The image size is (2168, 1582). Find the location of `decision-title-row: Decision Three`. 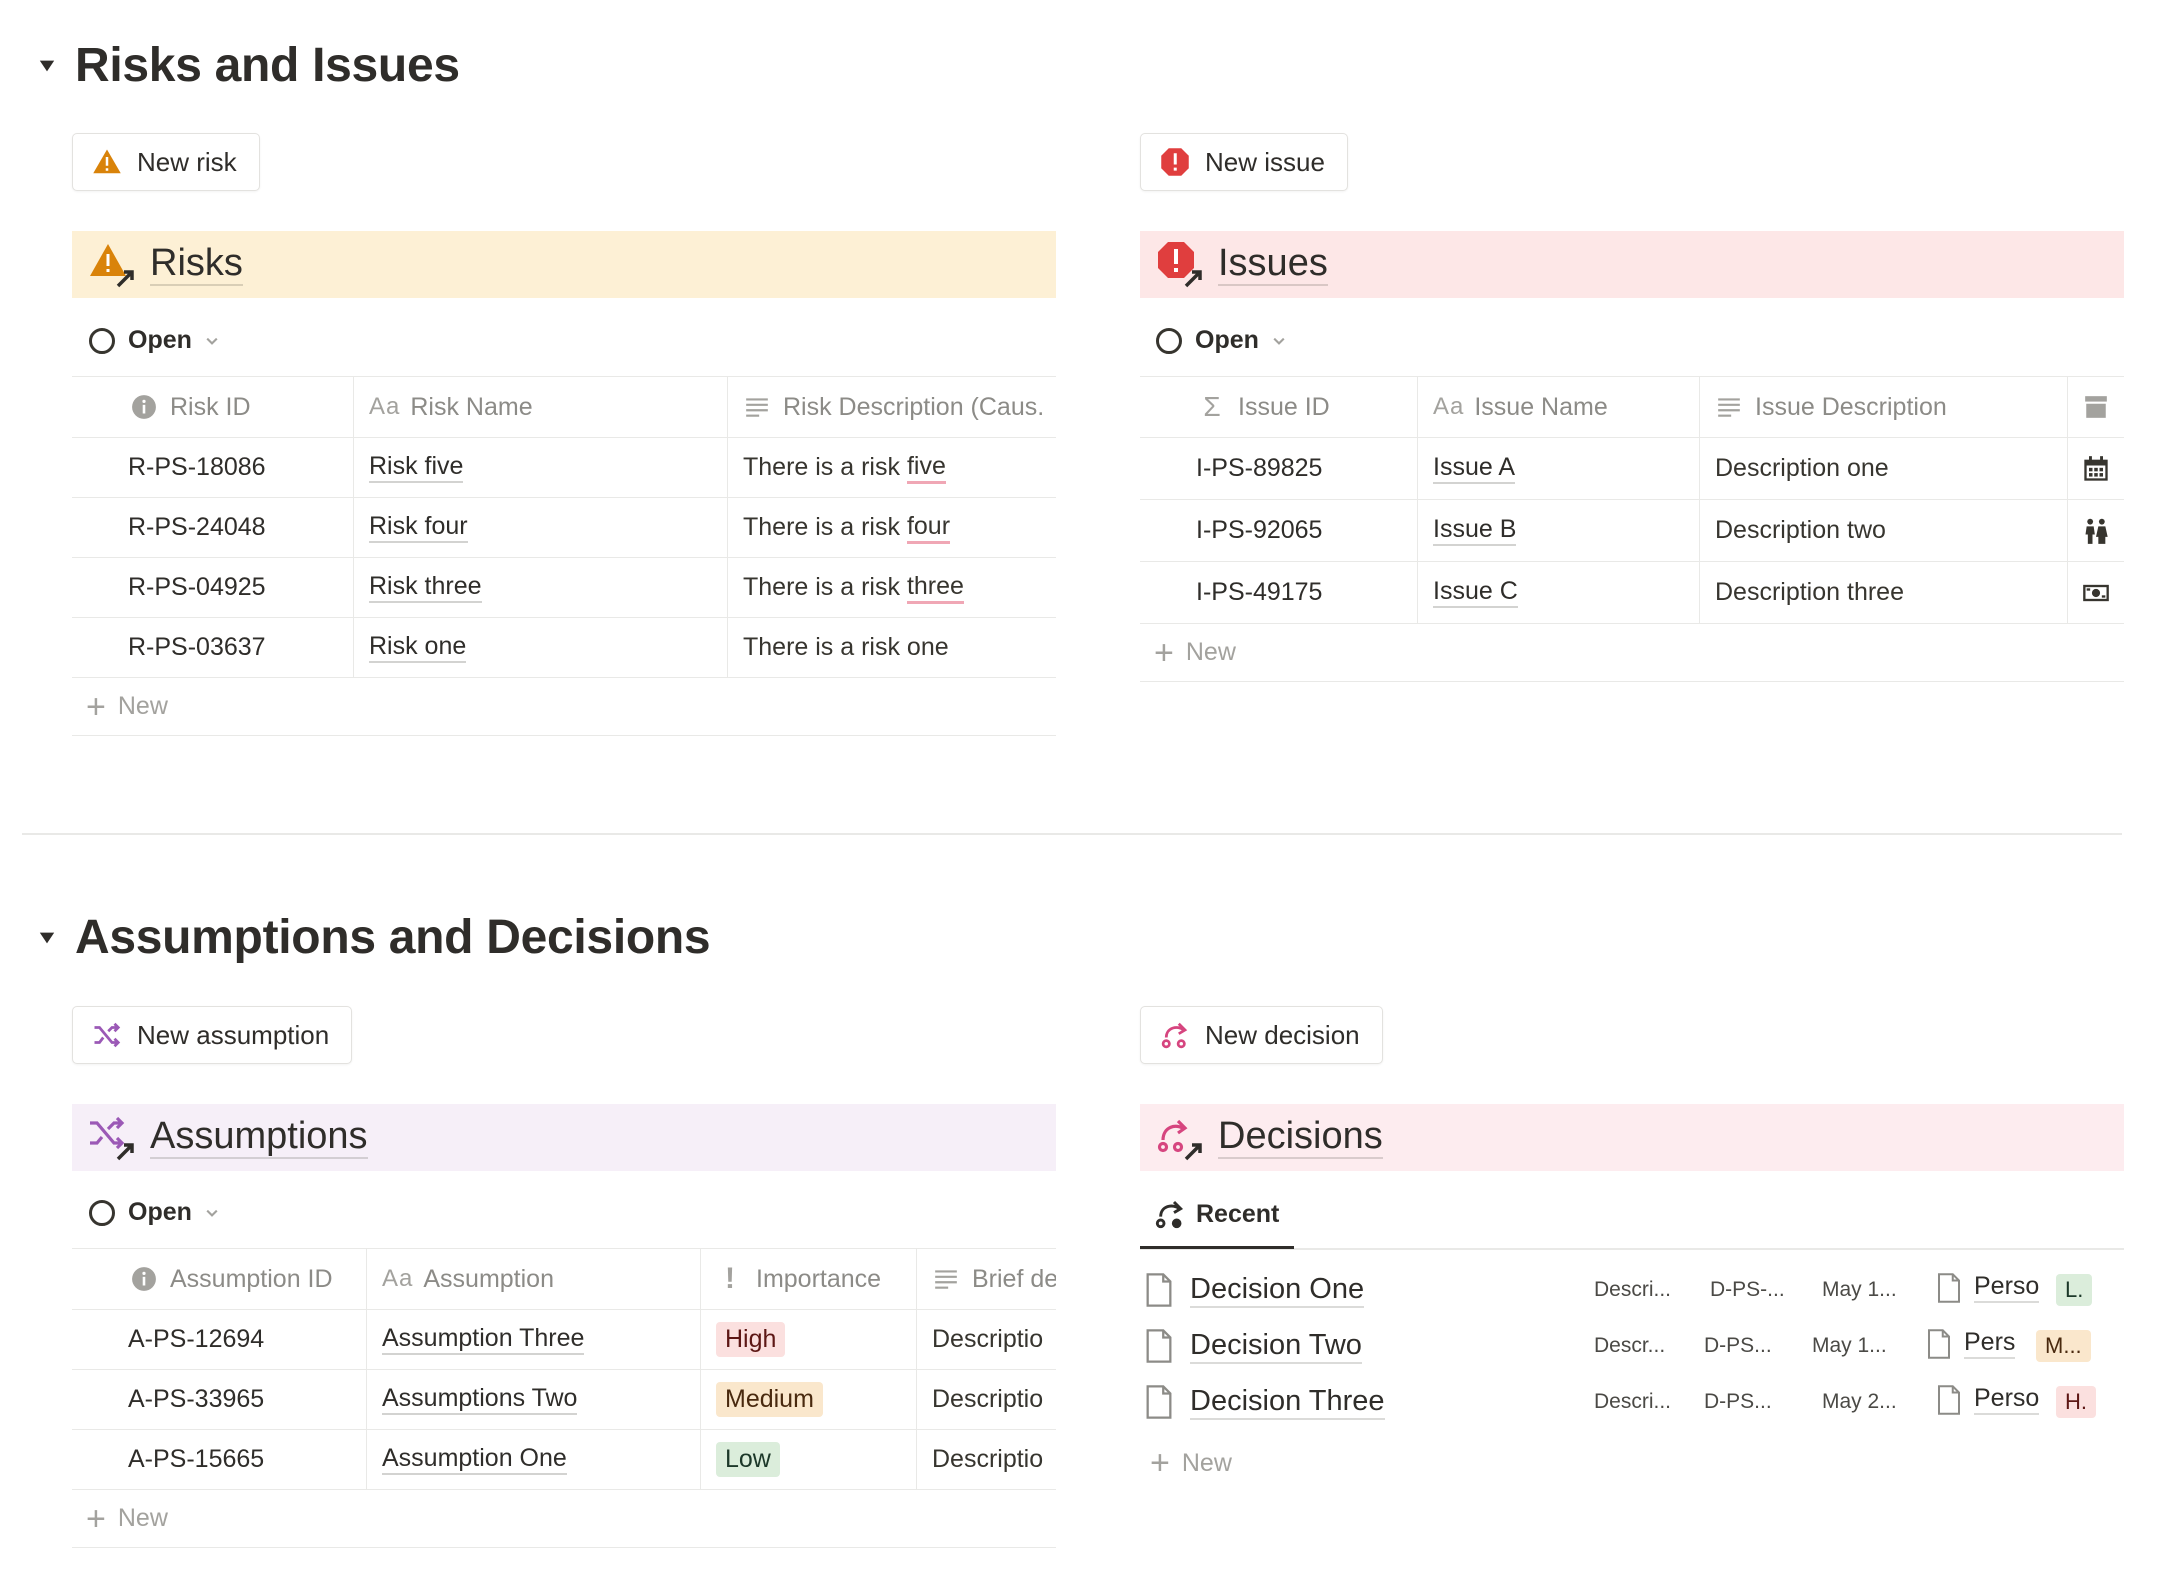

decision-title-row: Decision Three is located at coordinates (1264, 1402).